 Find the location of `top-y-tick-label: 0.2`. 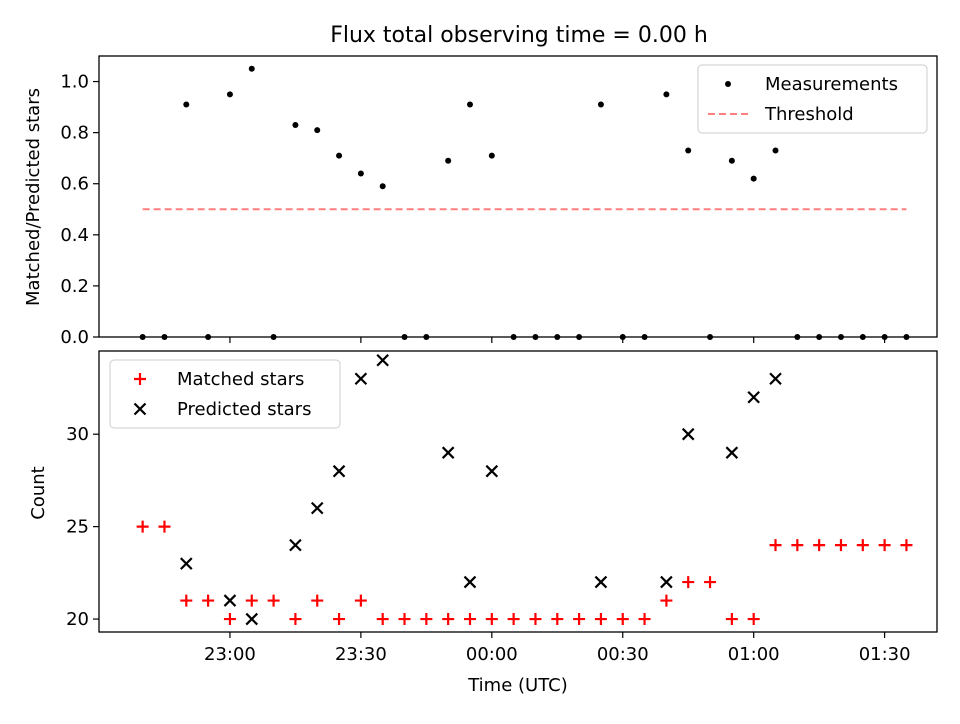

top-y-tick-label: 0.2 is located at coordinates (74, 286).